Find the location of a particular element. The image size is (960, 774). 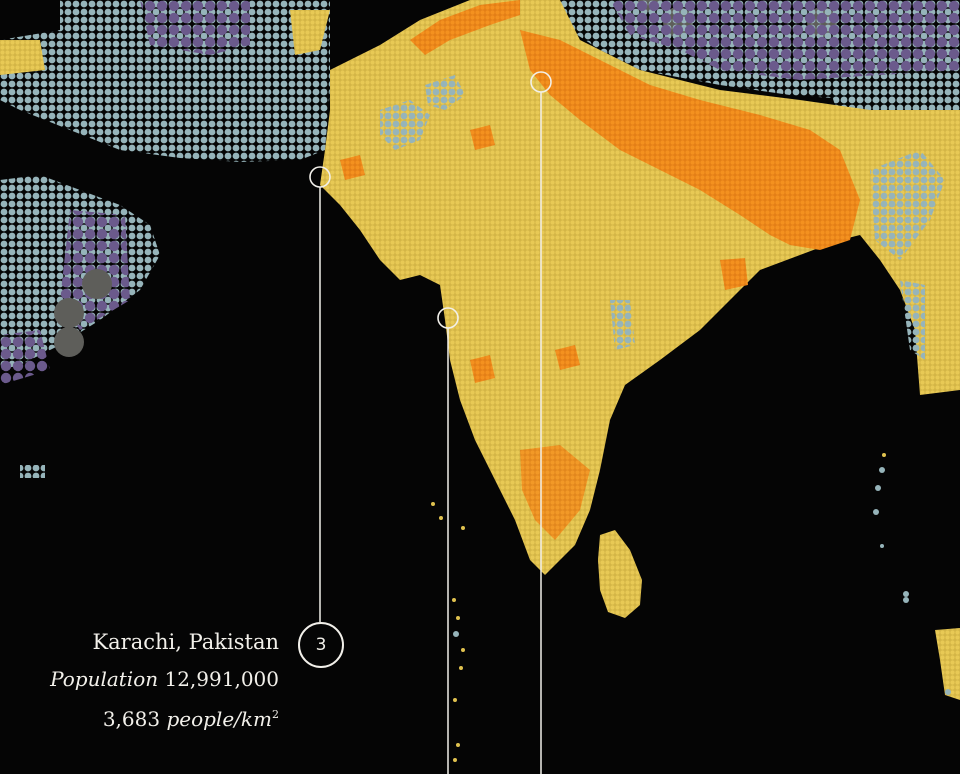

callout-city-name: Karachi, Pakistan is located at coordinates (185, 642).